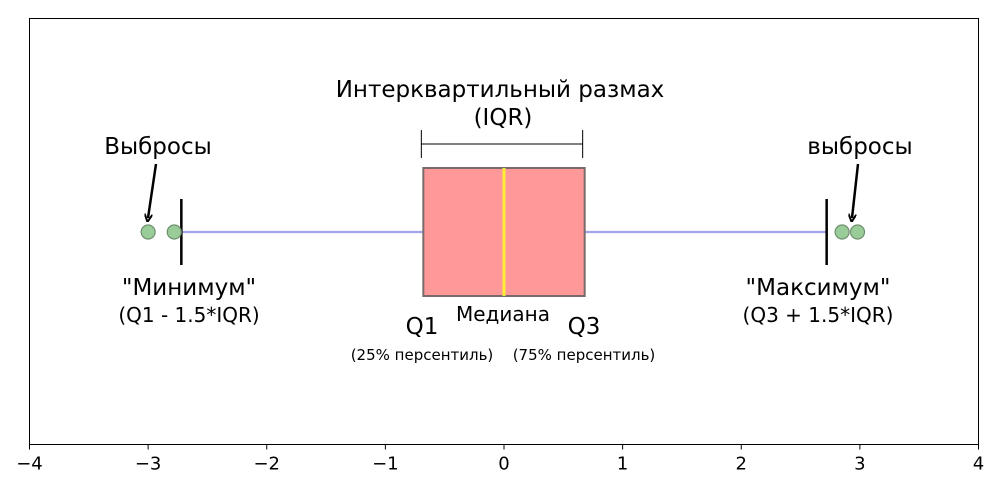 This screenshot has height=488, width=1000. I want to click on q3-percentile: (75% персентиль), so click(584, 355).